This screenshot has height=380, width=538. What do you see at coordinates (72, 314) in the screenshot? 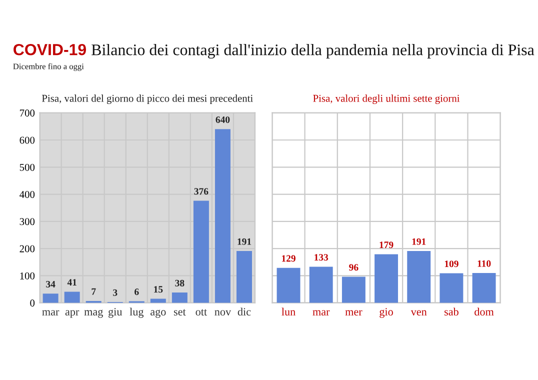
I see `x-tick-label: apr` at bounding box center [72, 314].